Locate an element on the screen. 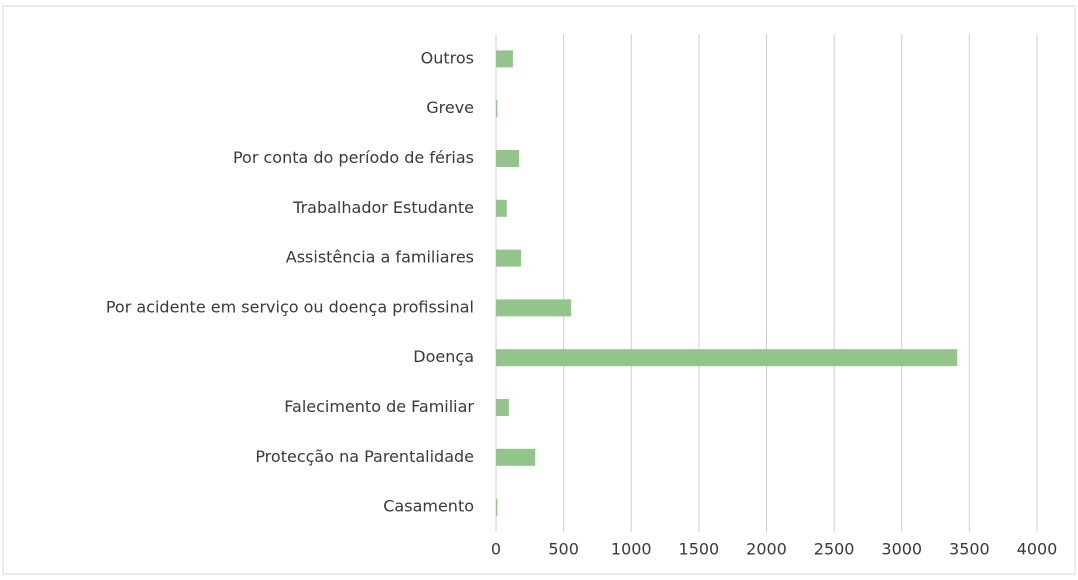  x-tick-label: 3000 is located at coordinates (901, 549).